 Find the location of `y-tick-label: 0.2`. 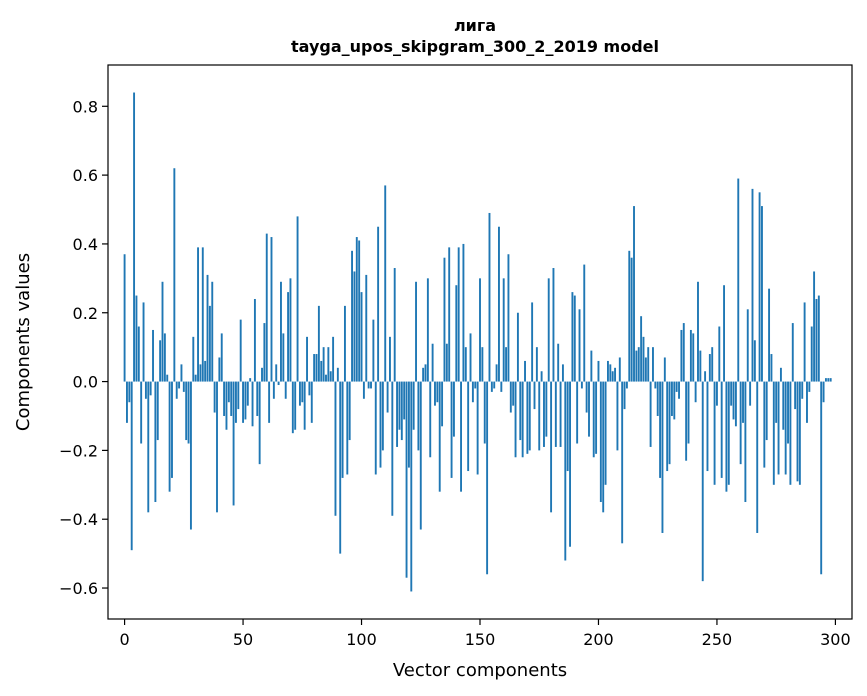

y-tick-label: 0.2 is located at coordinates (85, 313).